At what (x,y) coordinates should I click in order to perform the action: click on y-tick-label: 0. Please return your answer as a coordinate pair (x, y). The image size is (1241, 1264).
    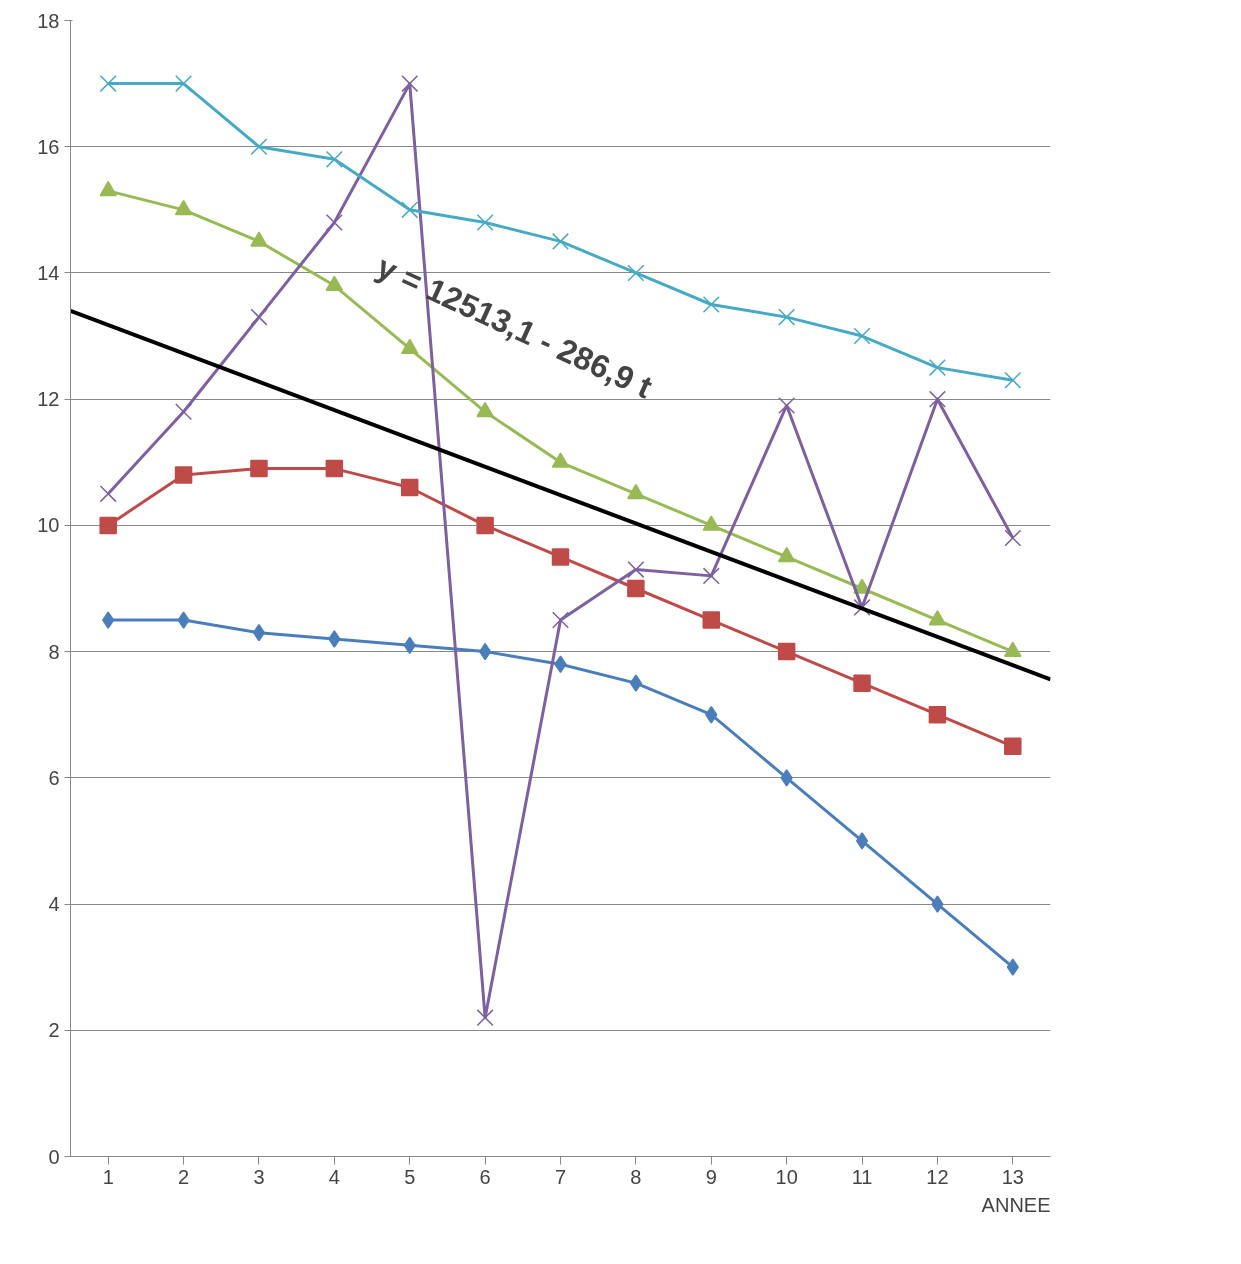
    Looking at the image, I should click on (54, 1156).